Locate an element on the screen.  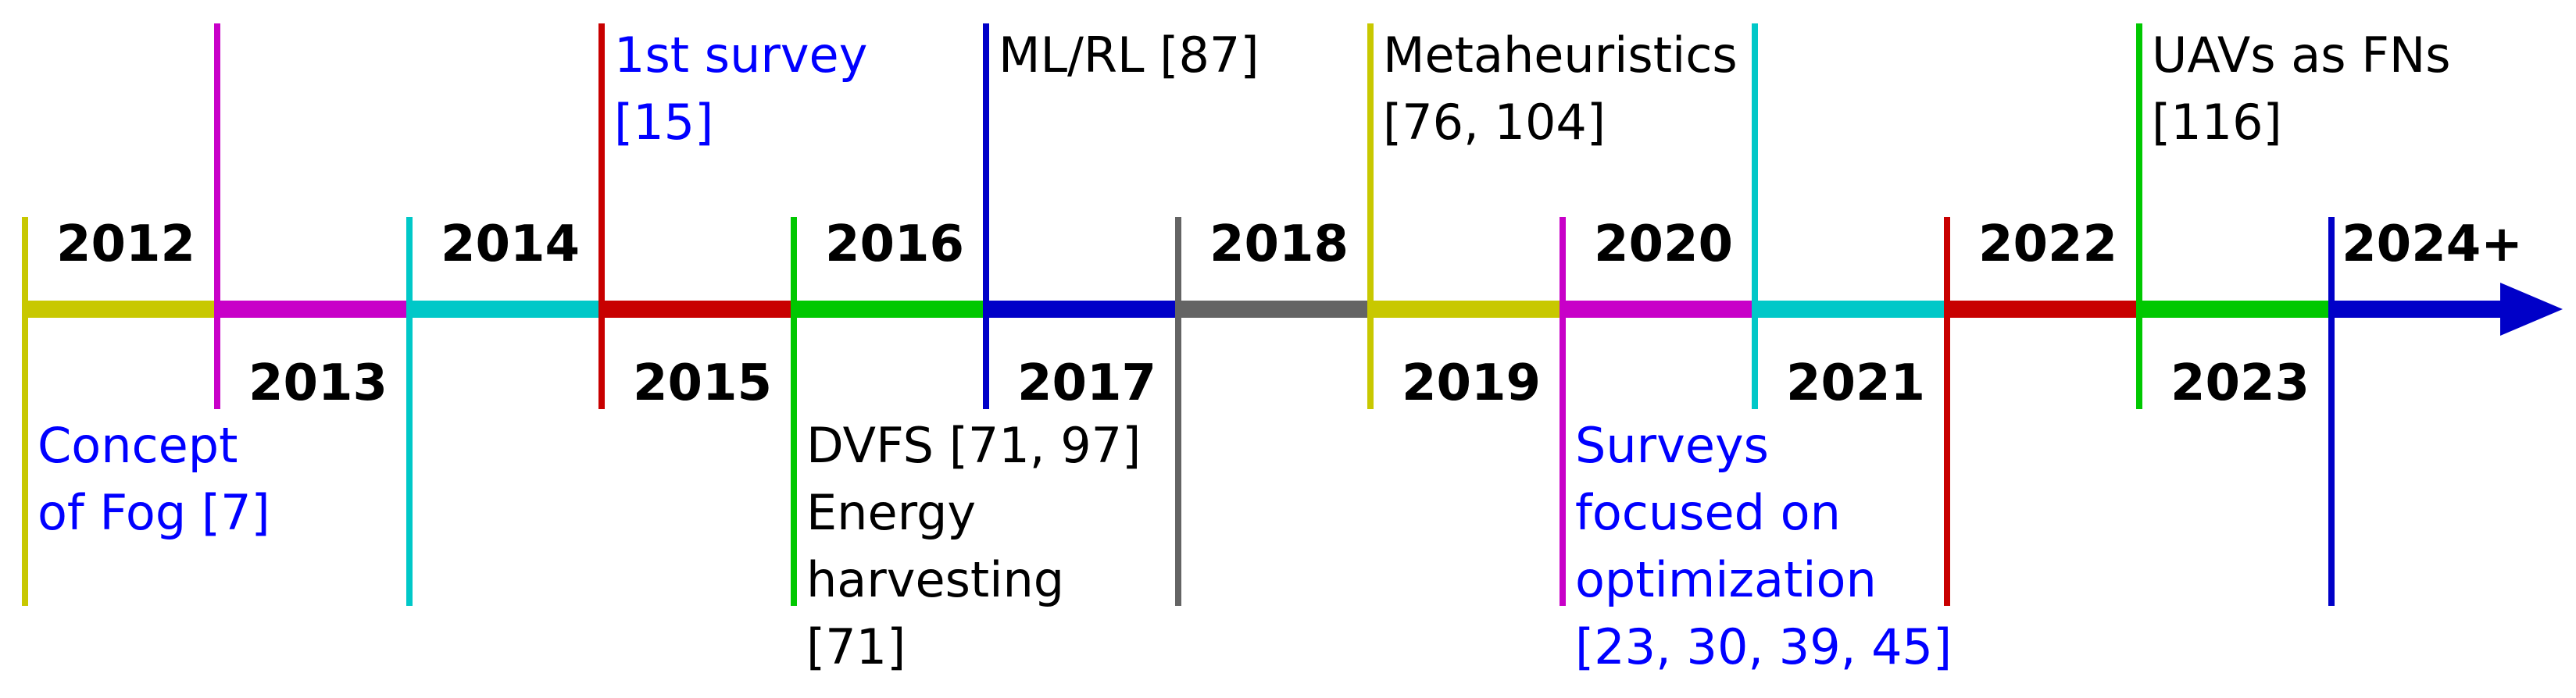
annotation-line: Energy is located at coordinates (891, 513).